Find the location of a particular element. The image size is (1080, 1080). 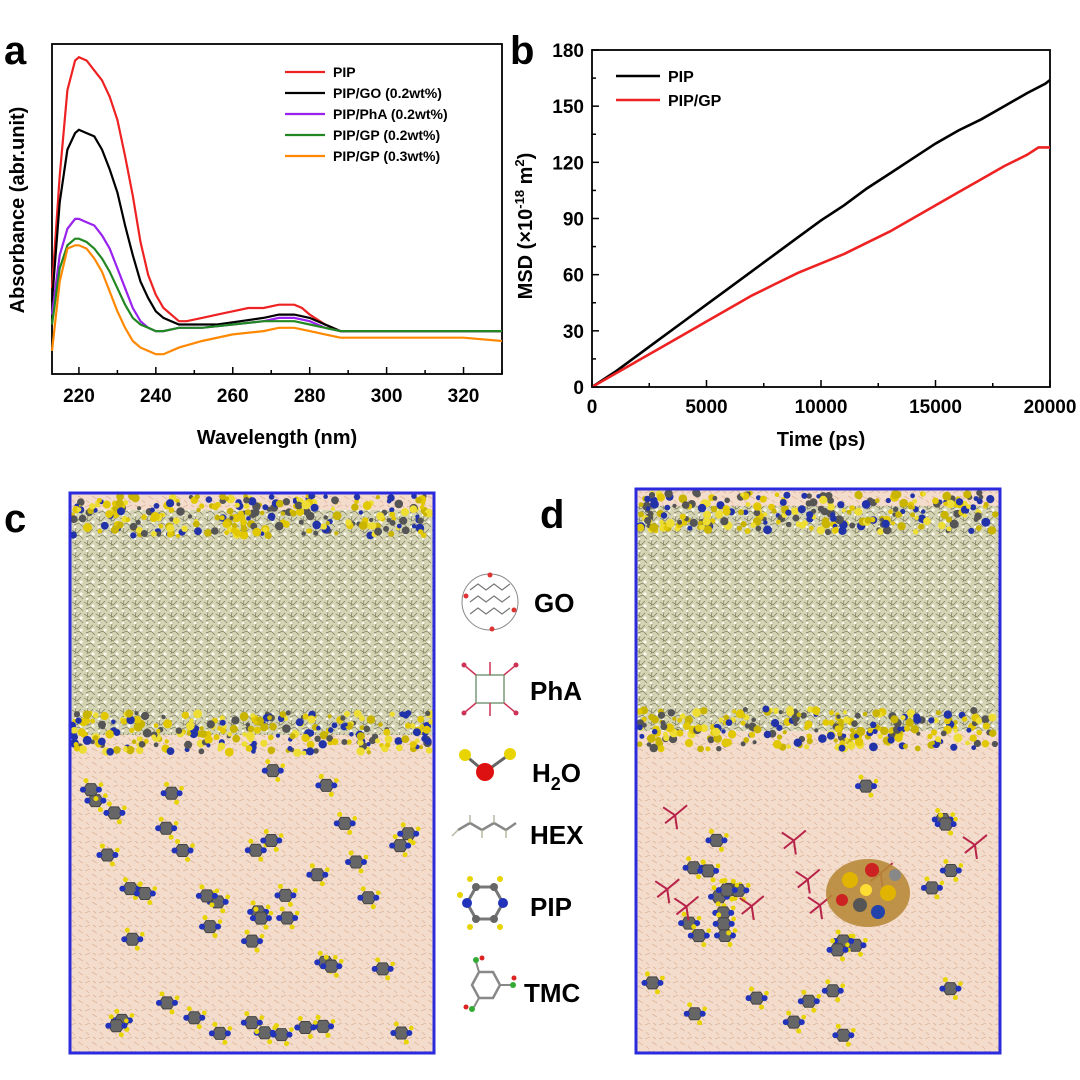

panel-label-d: d is located at coordinates (552, 515).